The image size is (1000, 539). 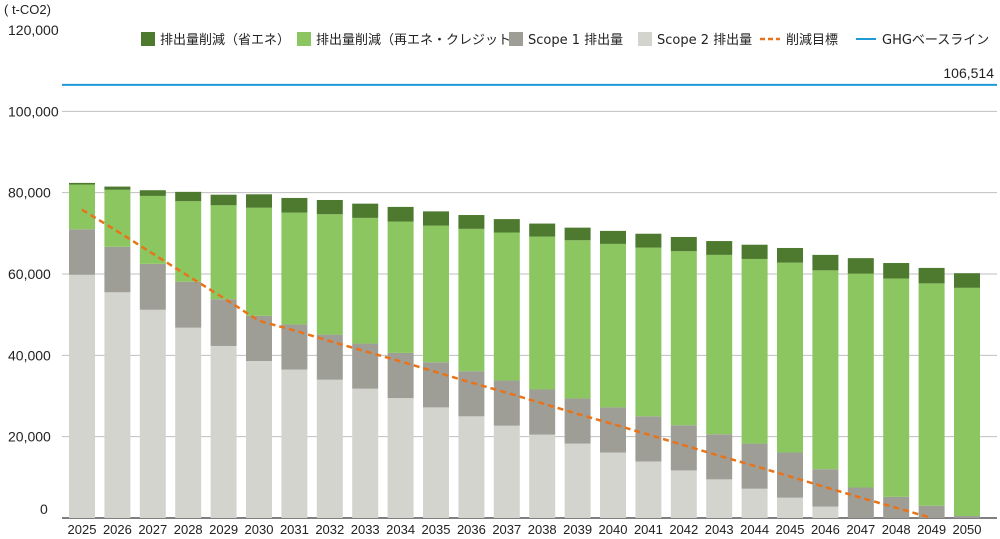 I want to click on ghg-baseline-value: 106,514, so click(x=968, y=73).